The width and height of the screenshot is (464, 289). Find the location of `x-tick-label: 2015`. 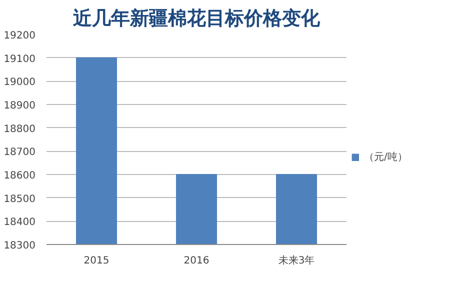

x-tick-label: 2015 is located at coordinates (97, 261).